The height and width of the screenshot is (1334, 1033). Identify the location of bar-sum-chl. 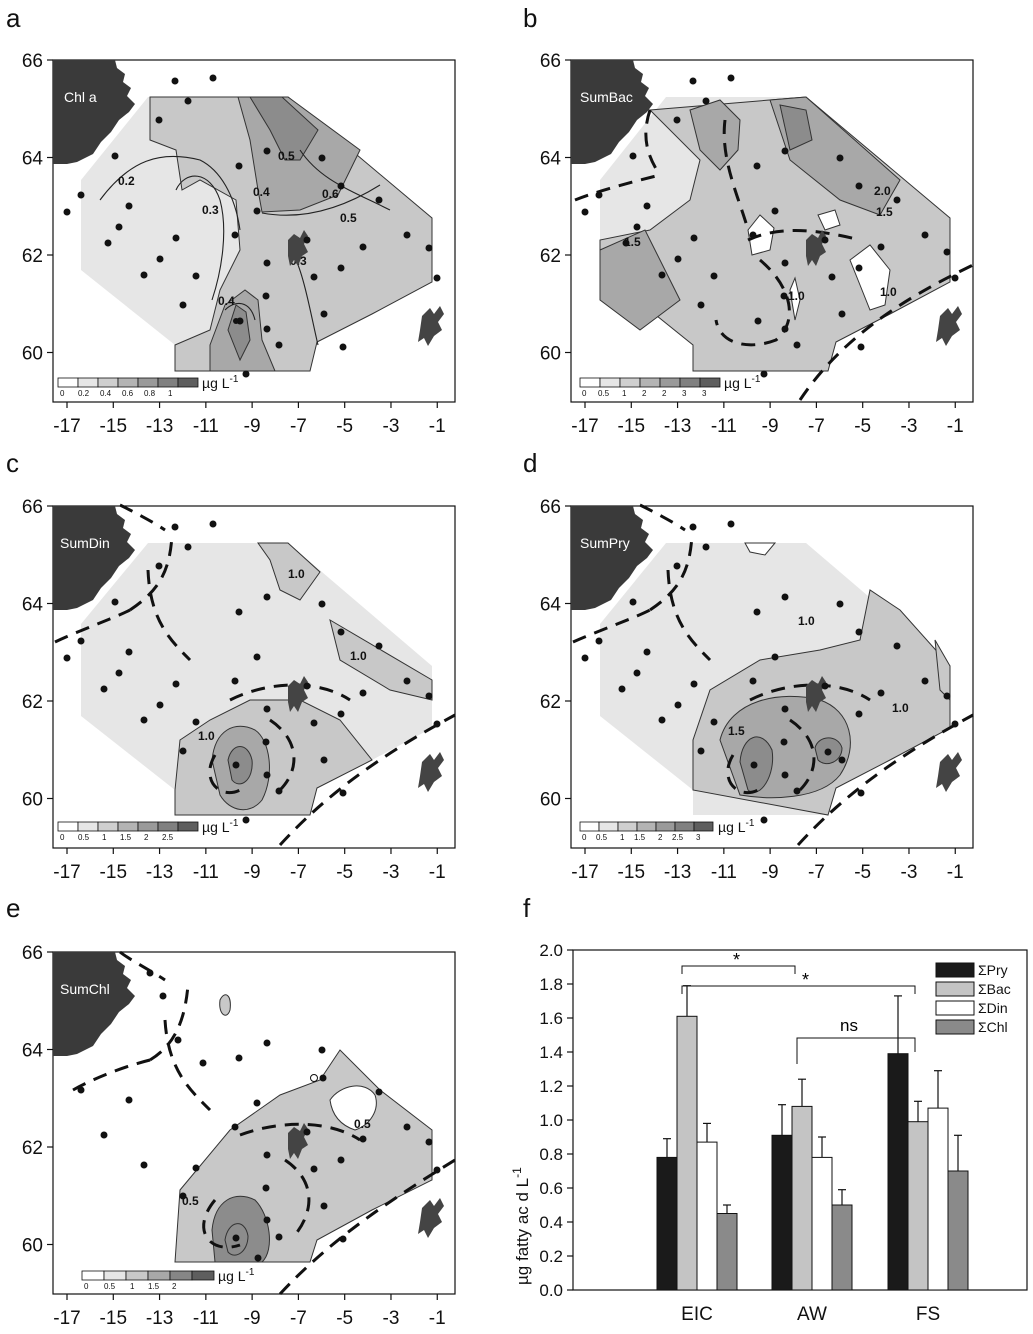
(842, 1247).